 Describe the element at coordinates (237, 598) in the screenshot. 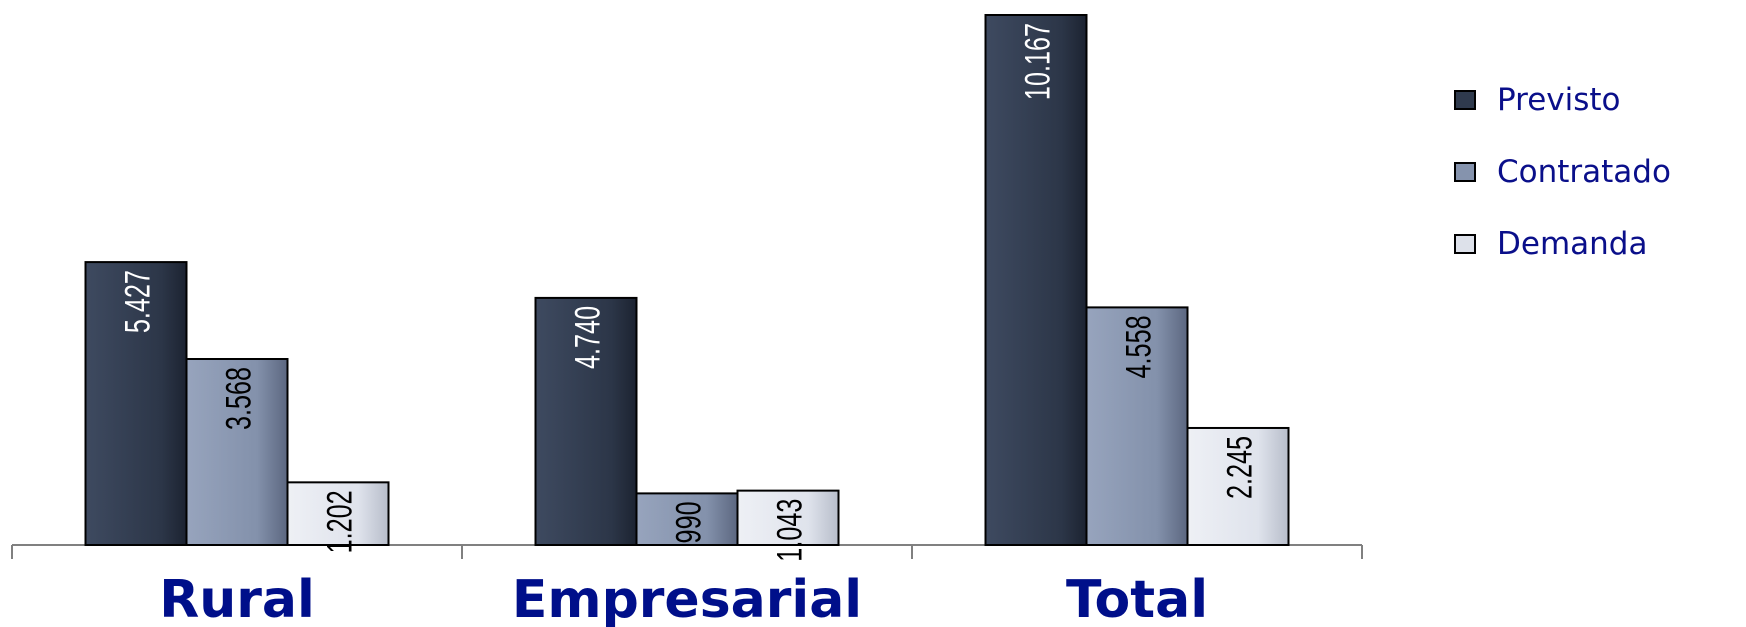

I see `category-label-rural: Rural` at that location.